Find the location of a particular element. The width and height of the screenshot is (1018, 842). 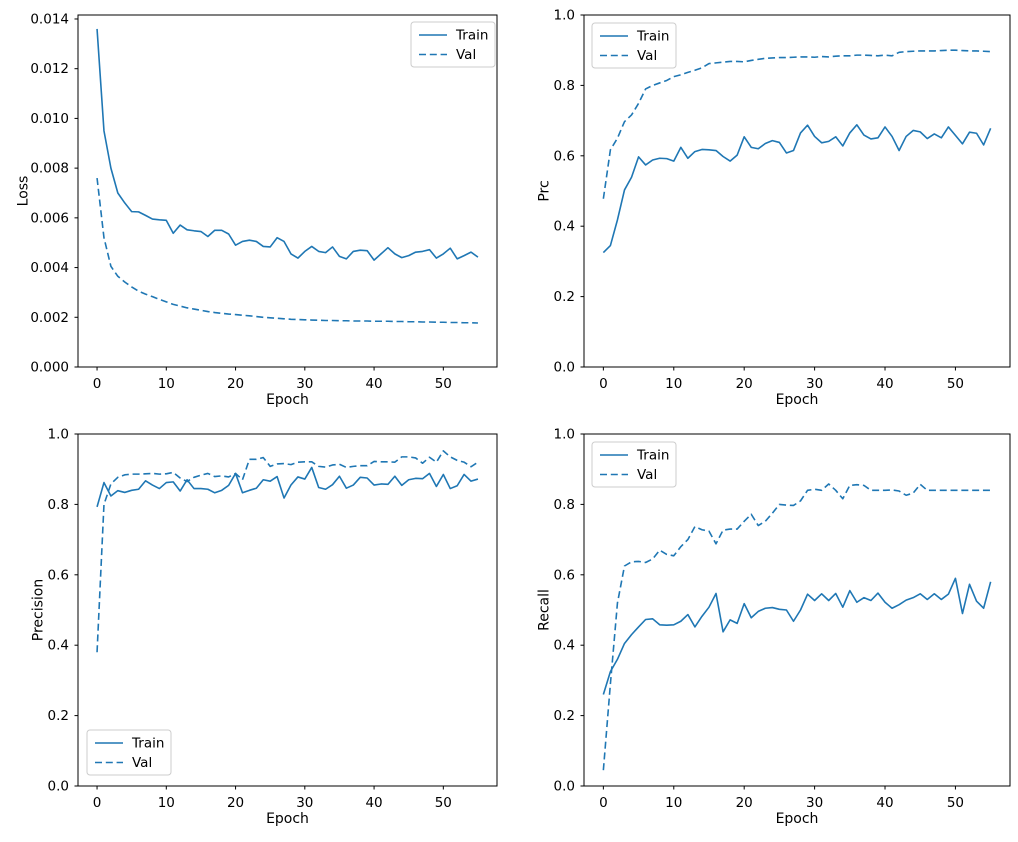

y-tick-label: 0.010 is located at coordinates (49, 119).